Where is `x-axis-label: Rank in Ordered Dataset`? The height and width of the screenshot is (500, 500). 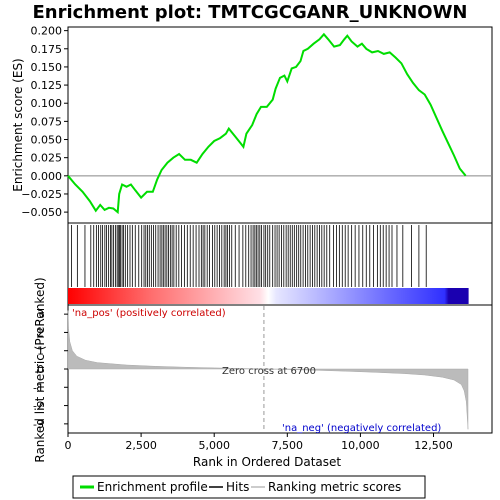 x-axis-label: Rank in Ordered Dataset is located at coordinates (267, 462).